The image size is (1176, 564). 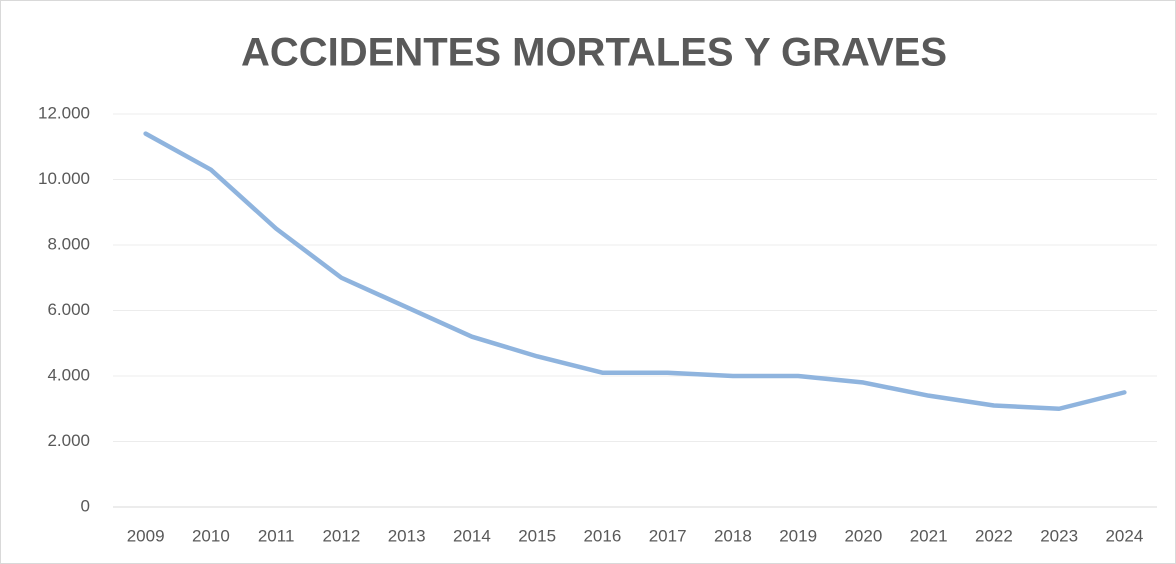 I want to click on x-tick-label: 2011, so click(x=276, y=535).